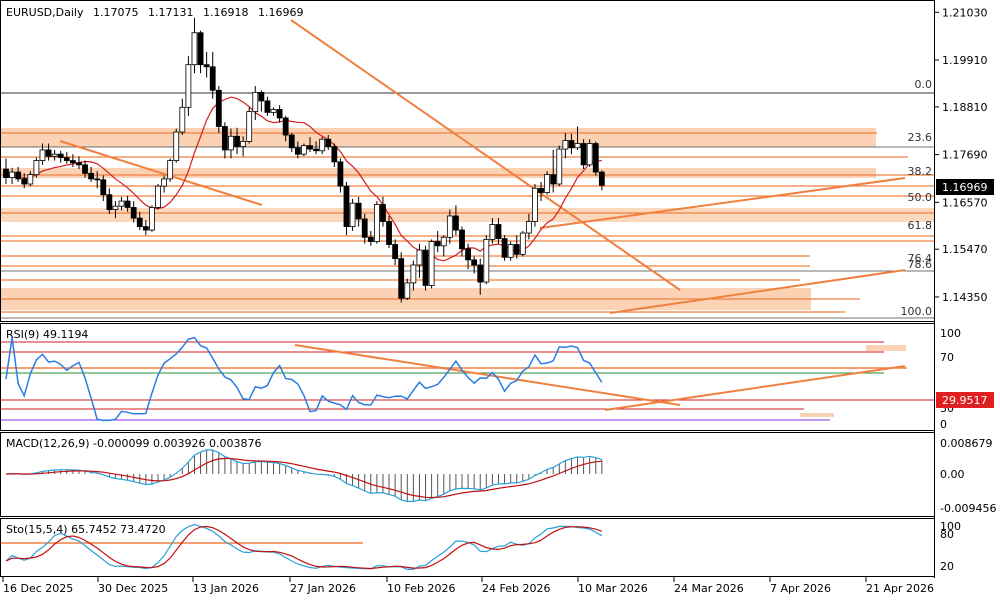 The width and height of the screenshot is (1000, 604). I want to click on price-tick-label: 1.16570, so click(965, 202).